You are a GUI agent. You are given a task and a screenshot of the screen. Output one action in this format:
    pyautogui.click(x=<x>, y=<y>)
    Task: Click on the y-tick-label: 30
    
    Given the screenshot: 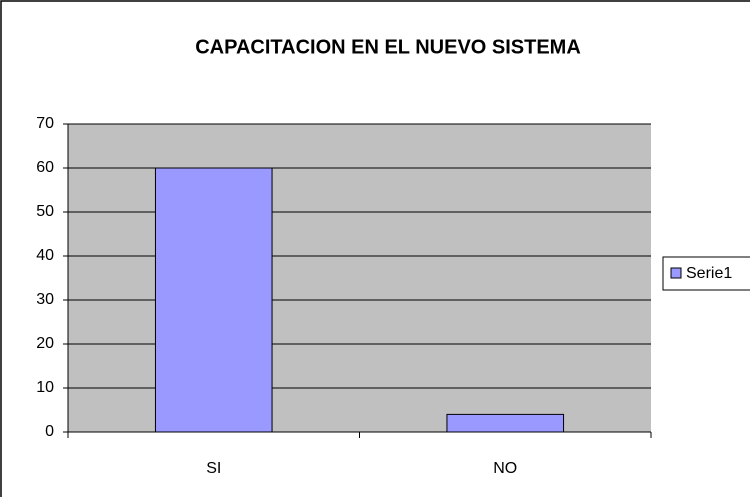 What is the action you would take?
    pyautogui.click(x=45, y=299)
    